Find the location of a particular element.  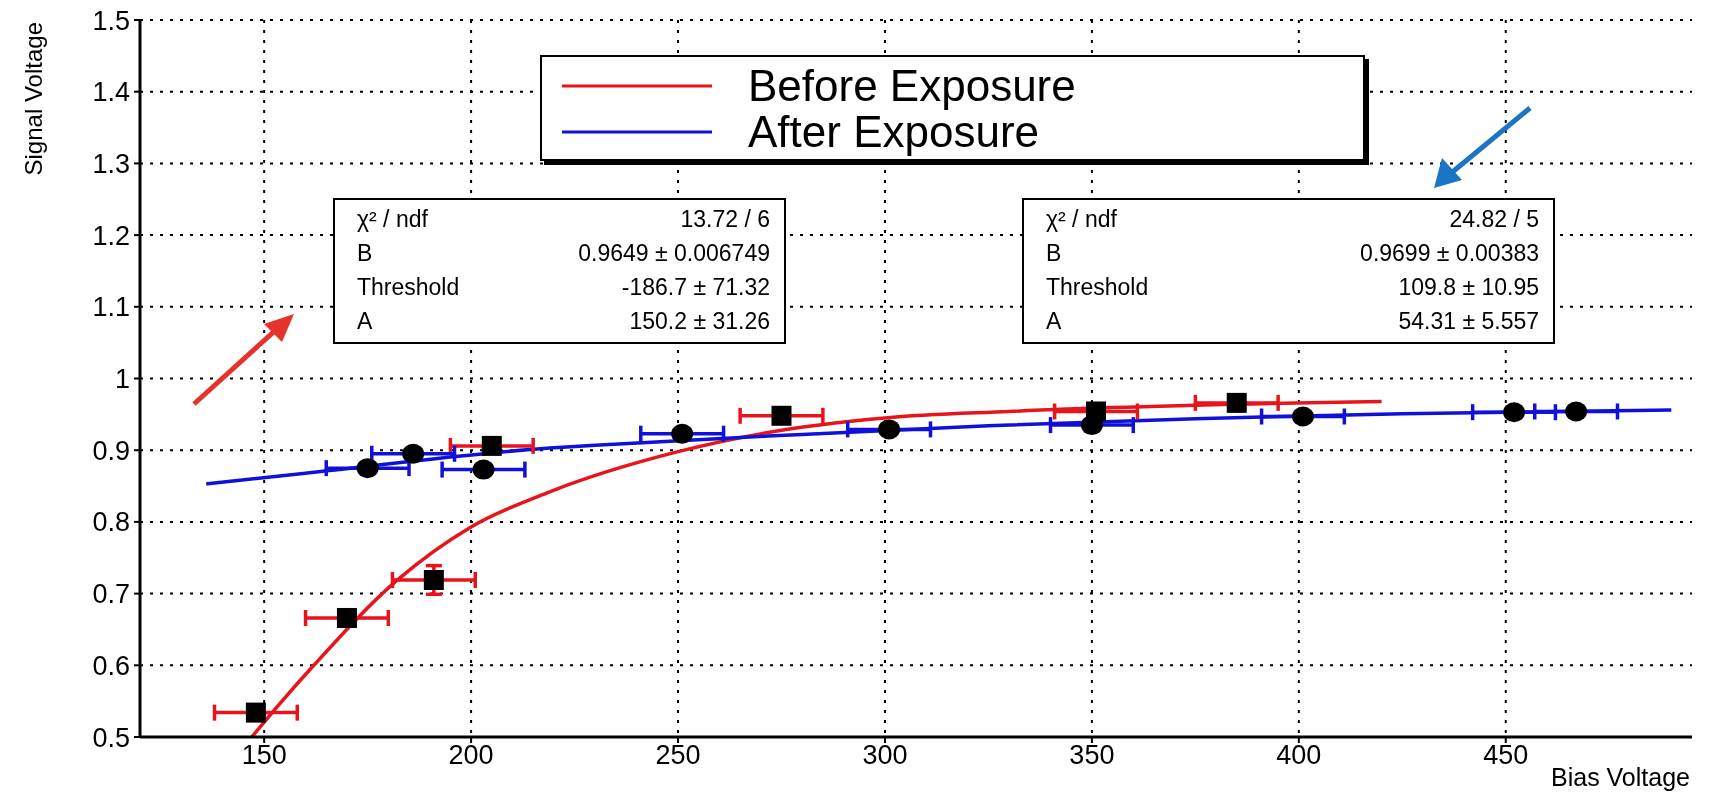

y-tick-label: 1 is located at coordinates (122, 379).